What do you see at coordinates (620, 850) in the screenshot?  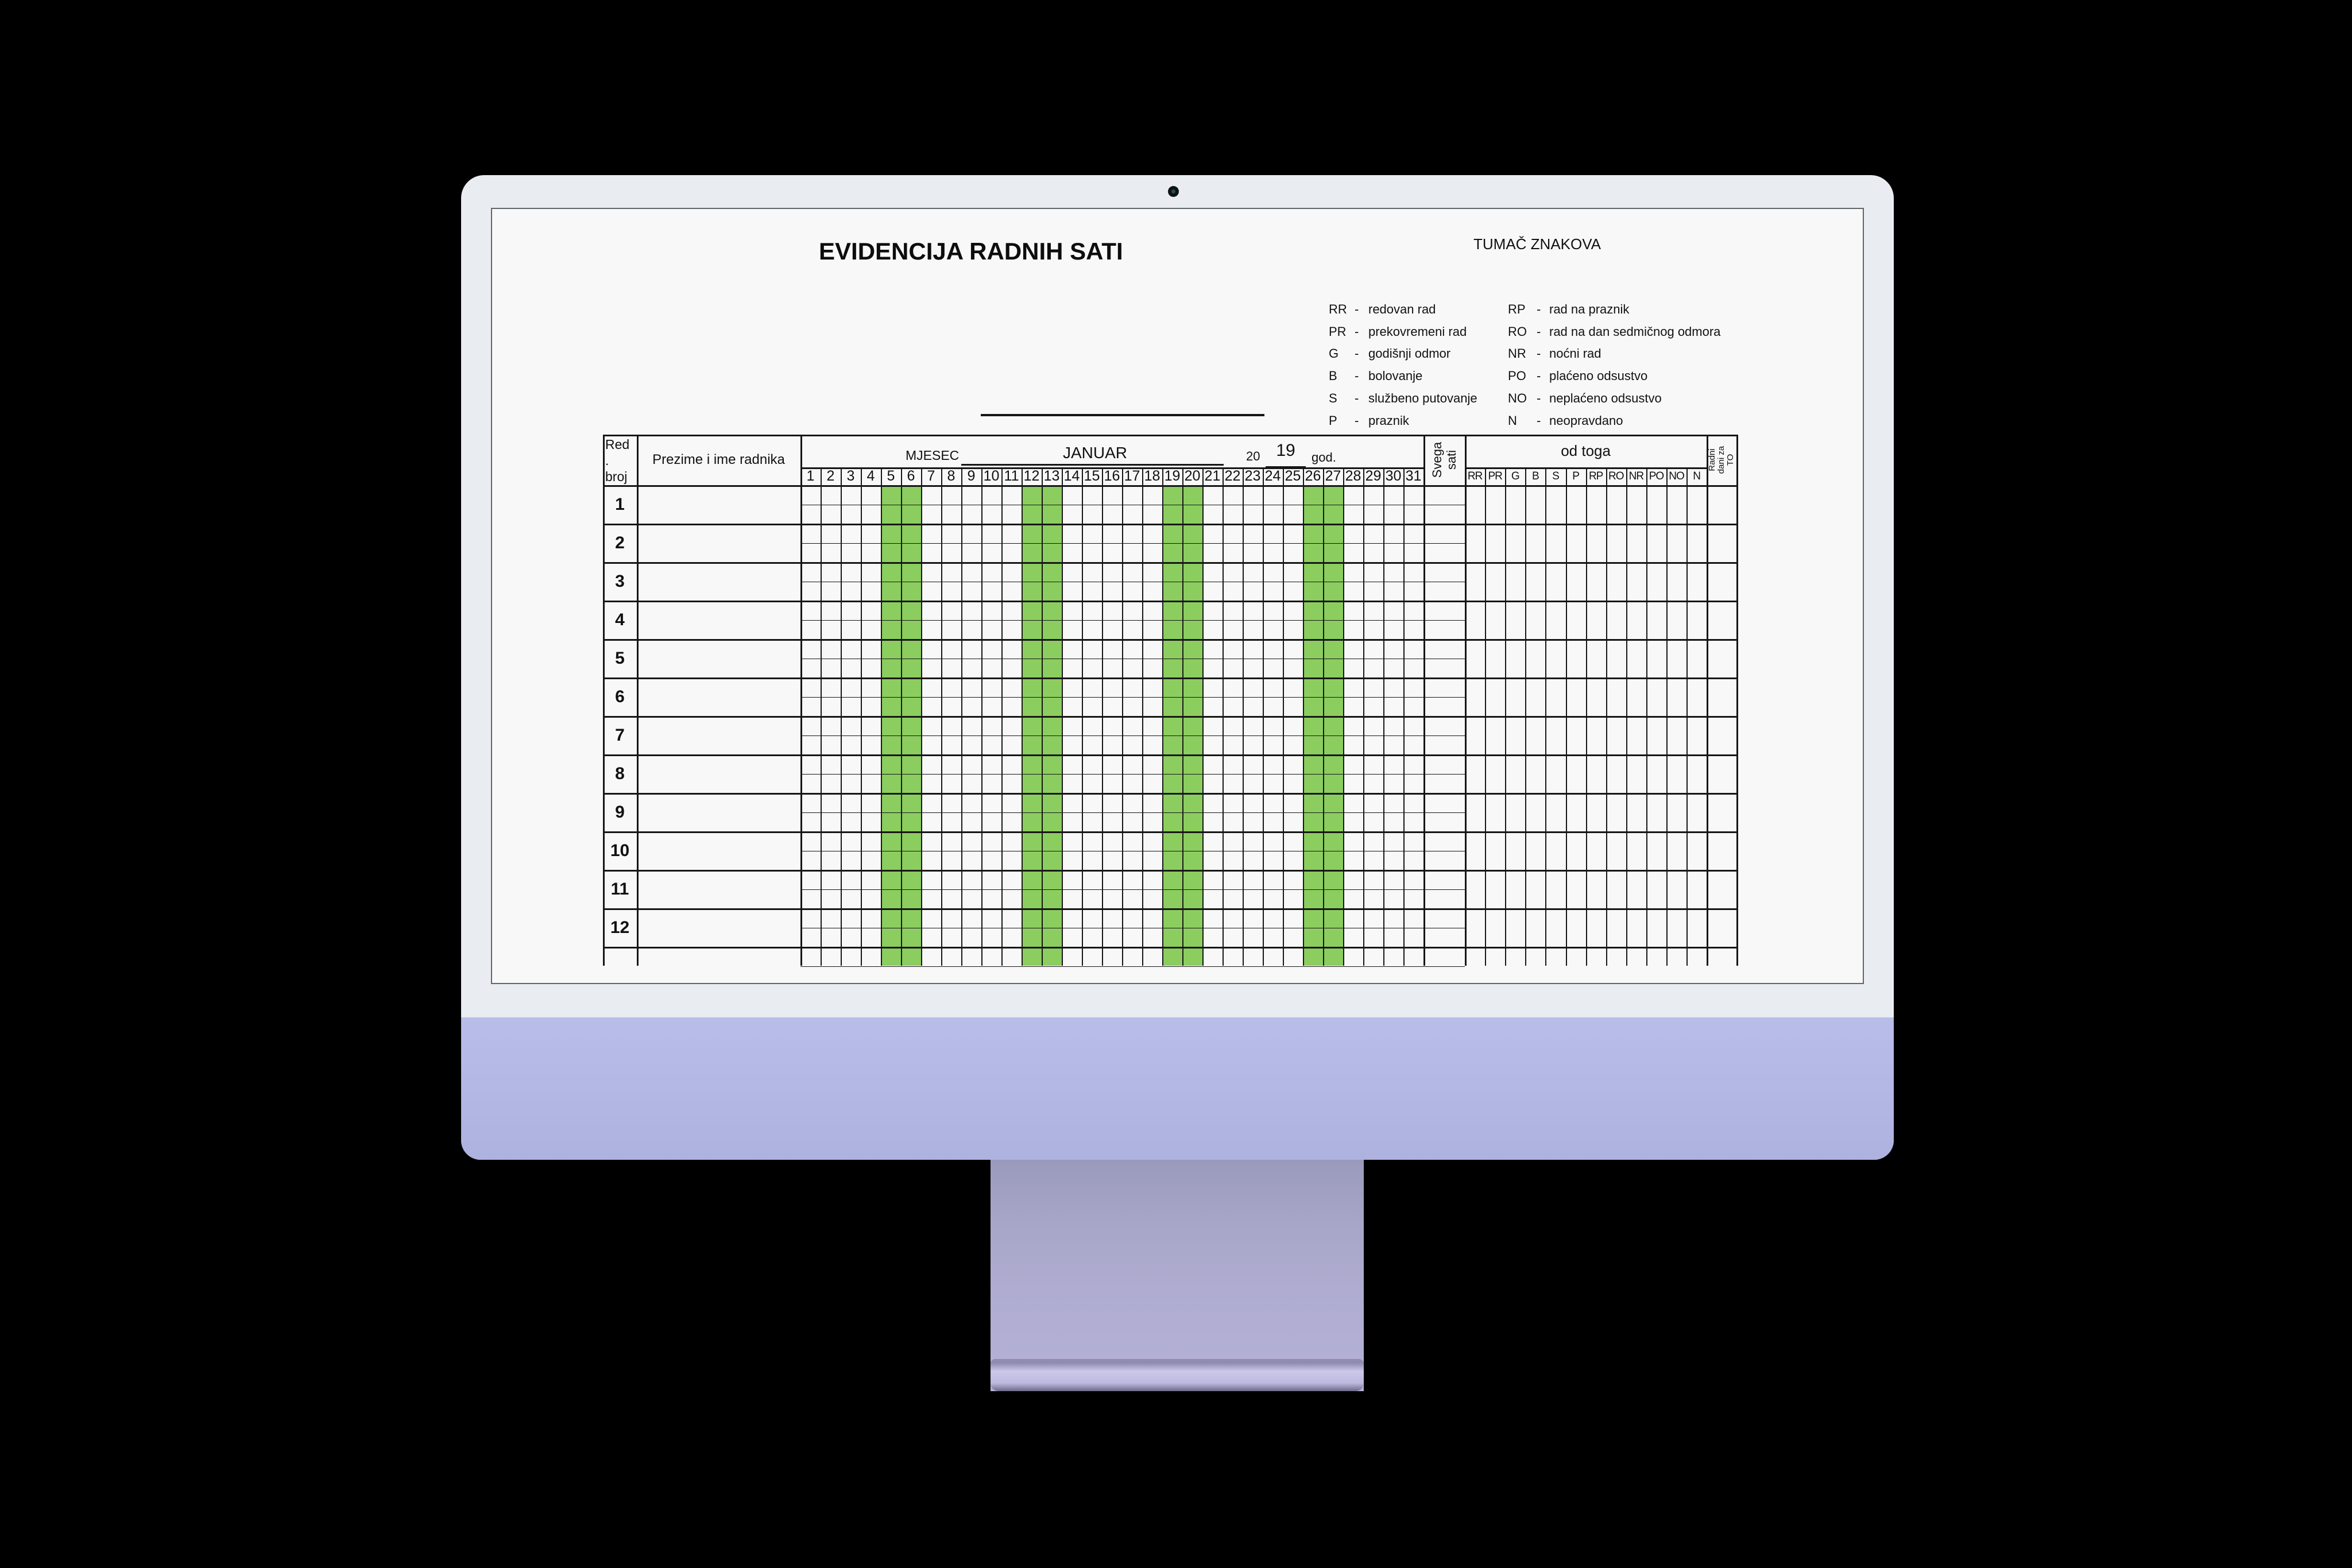 I see `row-number: 10` at bounding box center [620, 850].